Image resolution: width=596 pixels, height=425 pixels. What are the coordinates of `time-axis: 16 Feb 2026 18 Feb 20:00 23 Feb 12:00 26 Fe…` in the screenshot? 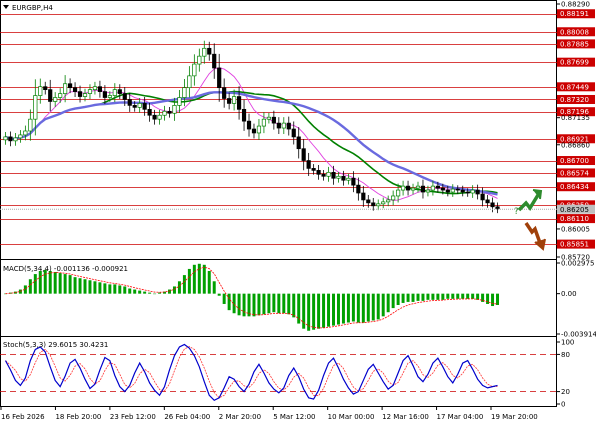 It's located at (269, 413).